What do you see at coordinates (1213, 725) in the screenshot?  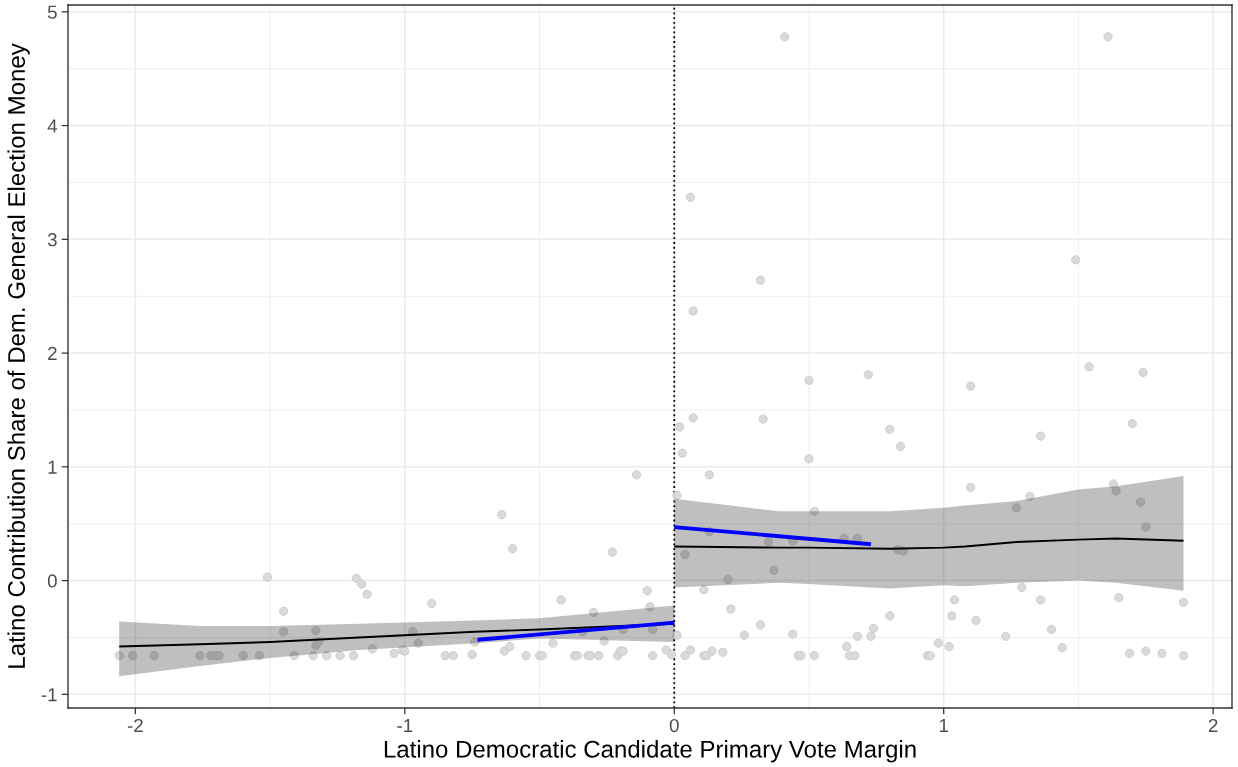 I see `x-tick-label: 2` at bounding box center [1213, 725].